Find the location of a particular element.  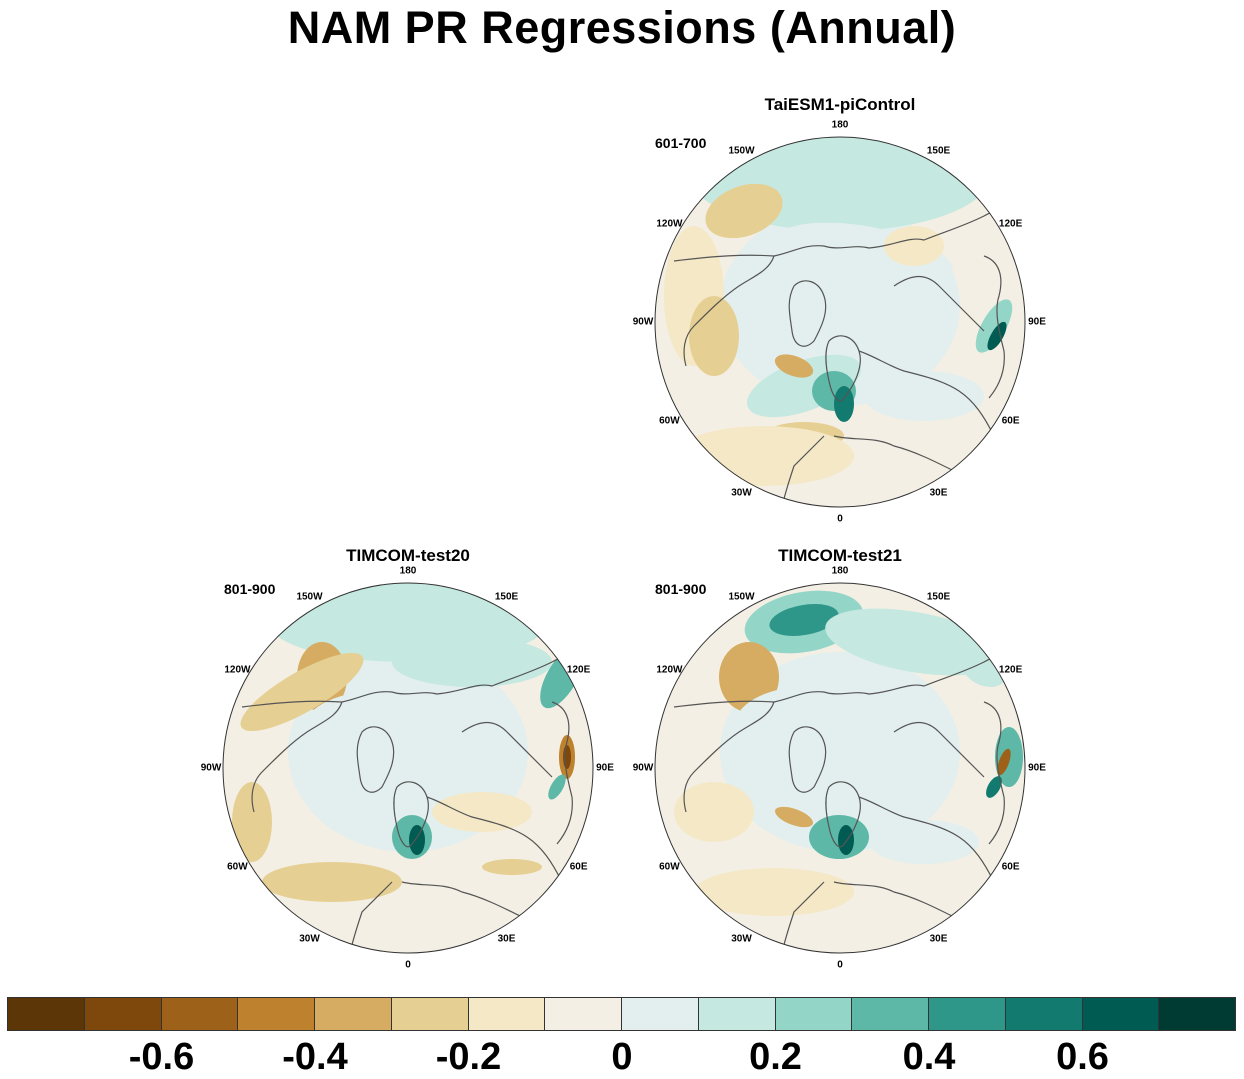

coastlines is located at coordinates (408, 805).